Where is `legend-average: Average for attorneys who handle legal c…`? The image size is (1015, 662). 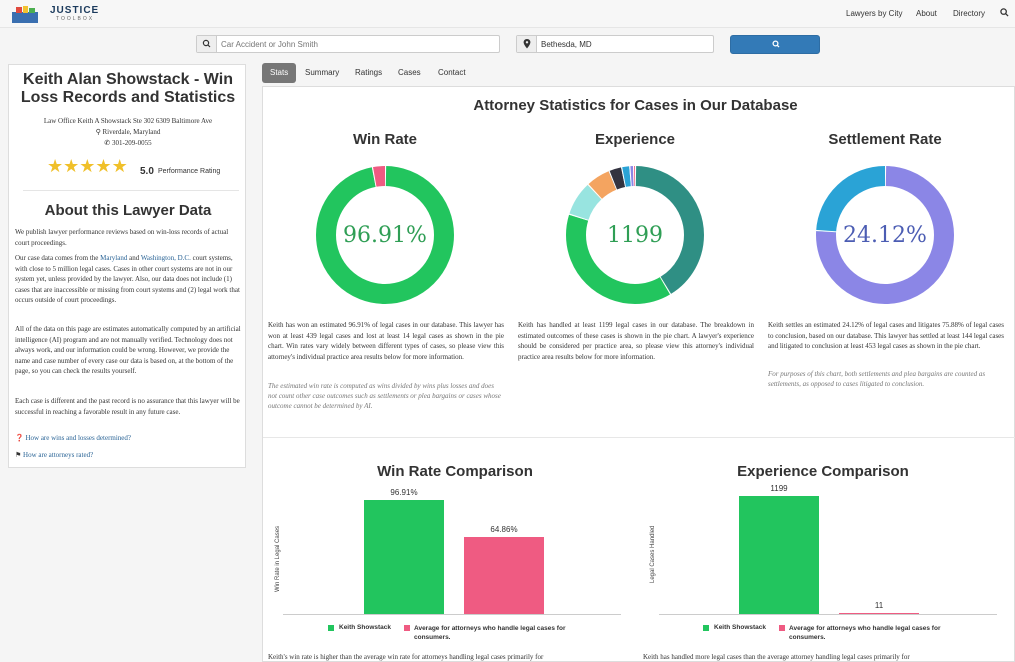
legend-average: Average for attorneys who handle legal c… is located at coordinates (865, 633).